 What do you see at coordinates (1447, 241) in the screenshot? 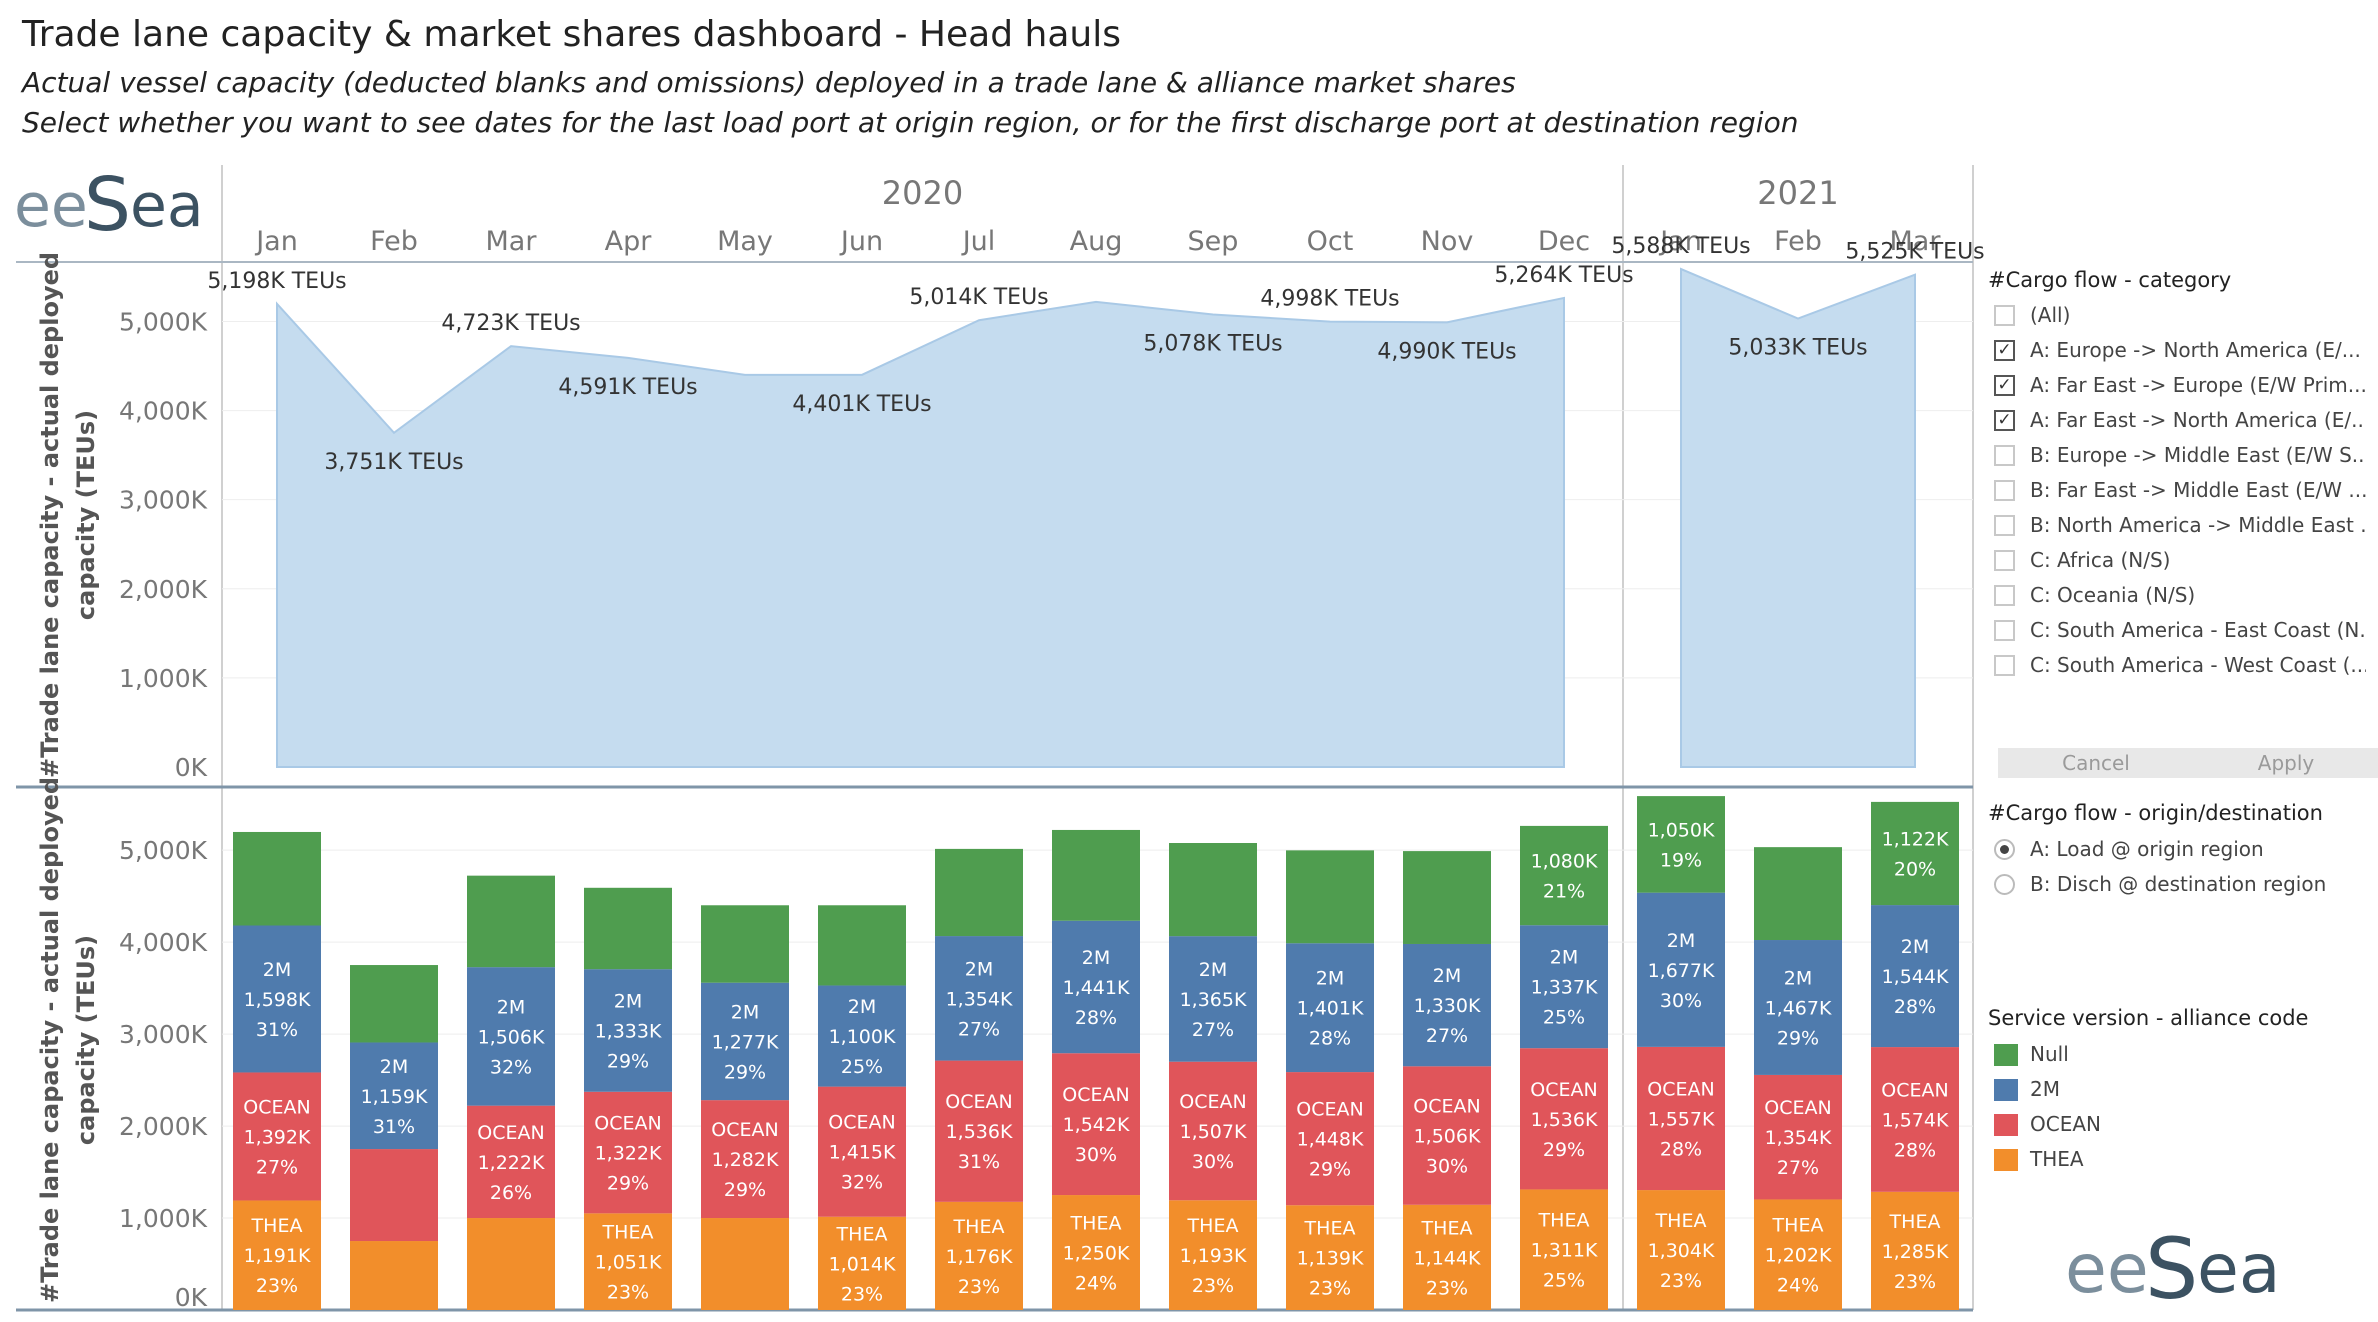
I see `month-label-10: Nov` at bounding box center [1447, 241].